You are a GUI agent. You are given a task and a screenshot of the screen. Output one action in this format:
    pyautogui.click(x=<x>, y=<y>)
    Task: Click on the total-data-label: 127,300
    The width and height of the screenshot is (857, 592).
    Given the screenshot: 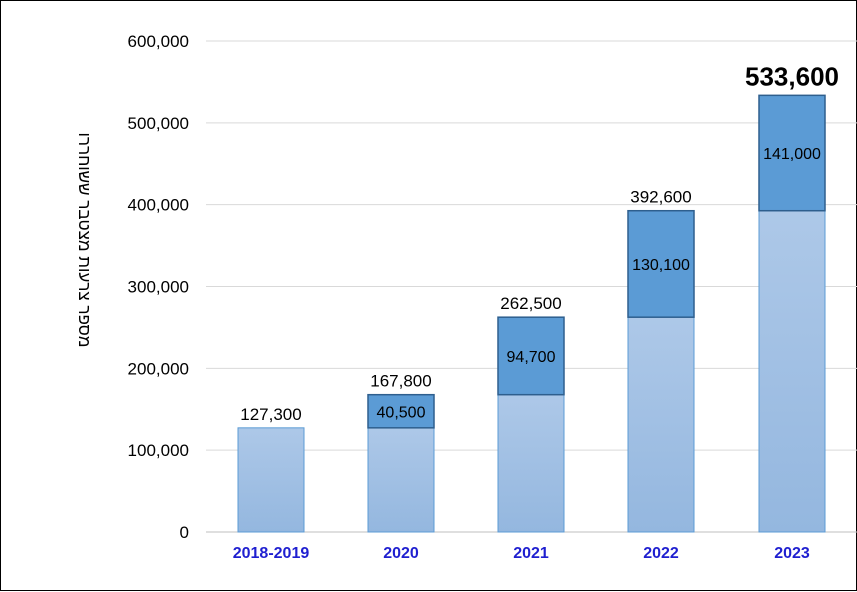 What is the action you would take?
    pyautogui.click(x=270, y=414)
    